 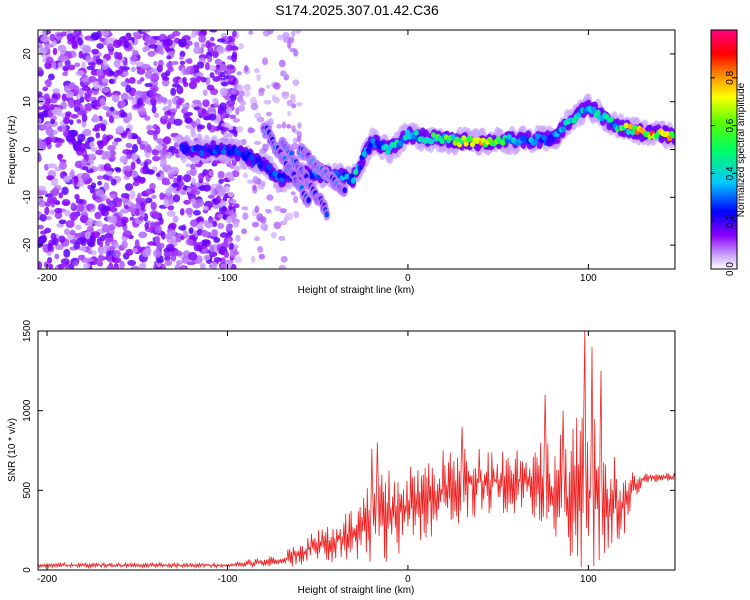 I want to click on colorbar-label: Normalized spectral amplitude, so click(x=741, y=149).